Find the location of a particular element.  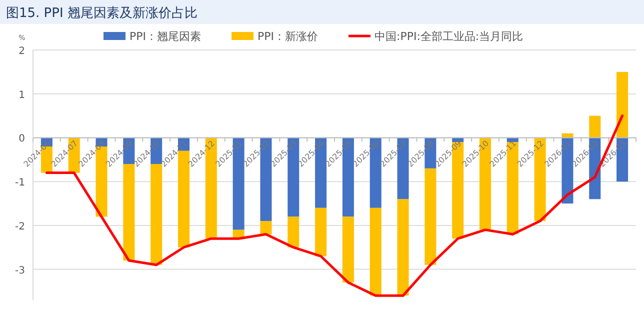

y-tick-label: -3 is located at coordinates (20, 270).